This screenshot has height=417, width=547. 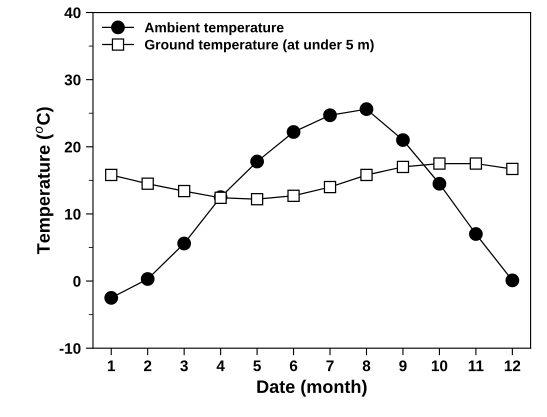 What do you see at coordinates (70, 348) in the screenshot?
I see `y-tick-label: -10` at bounding box center [70, 348].